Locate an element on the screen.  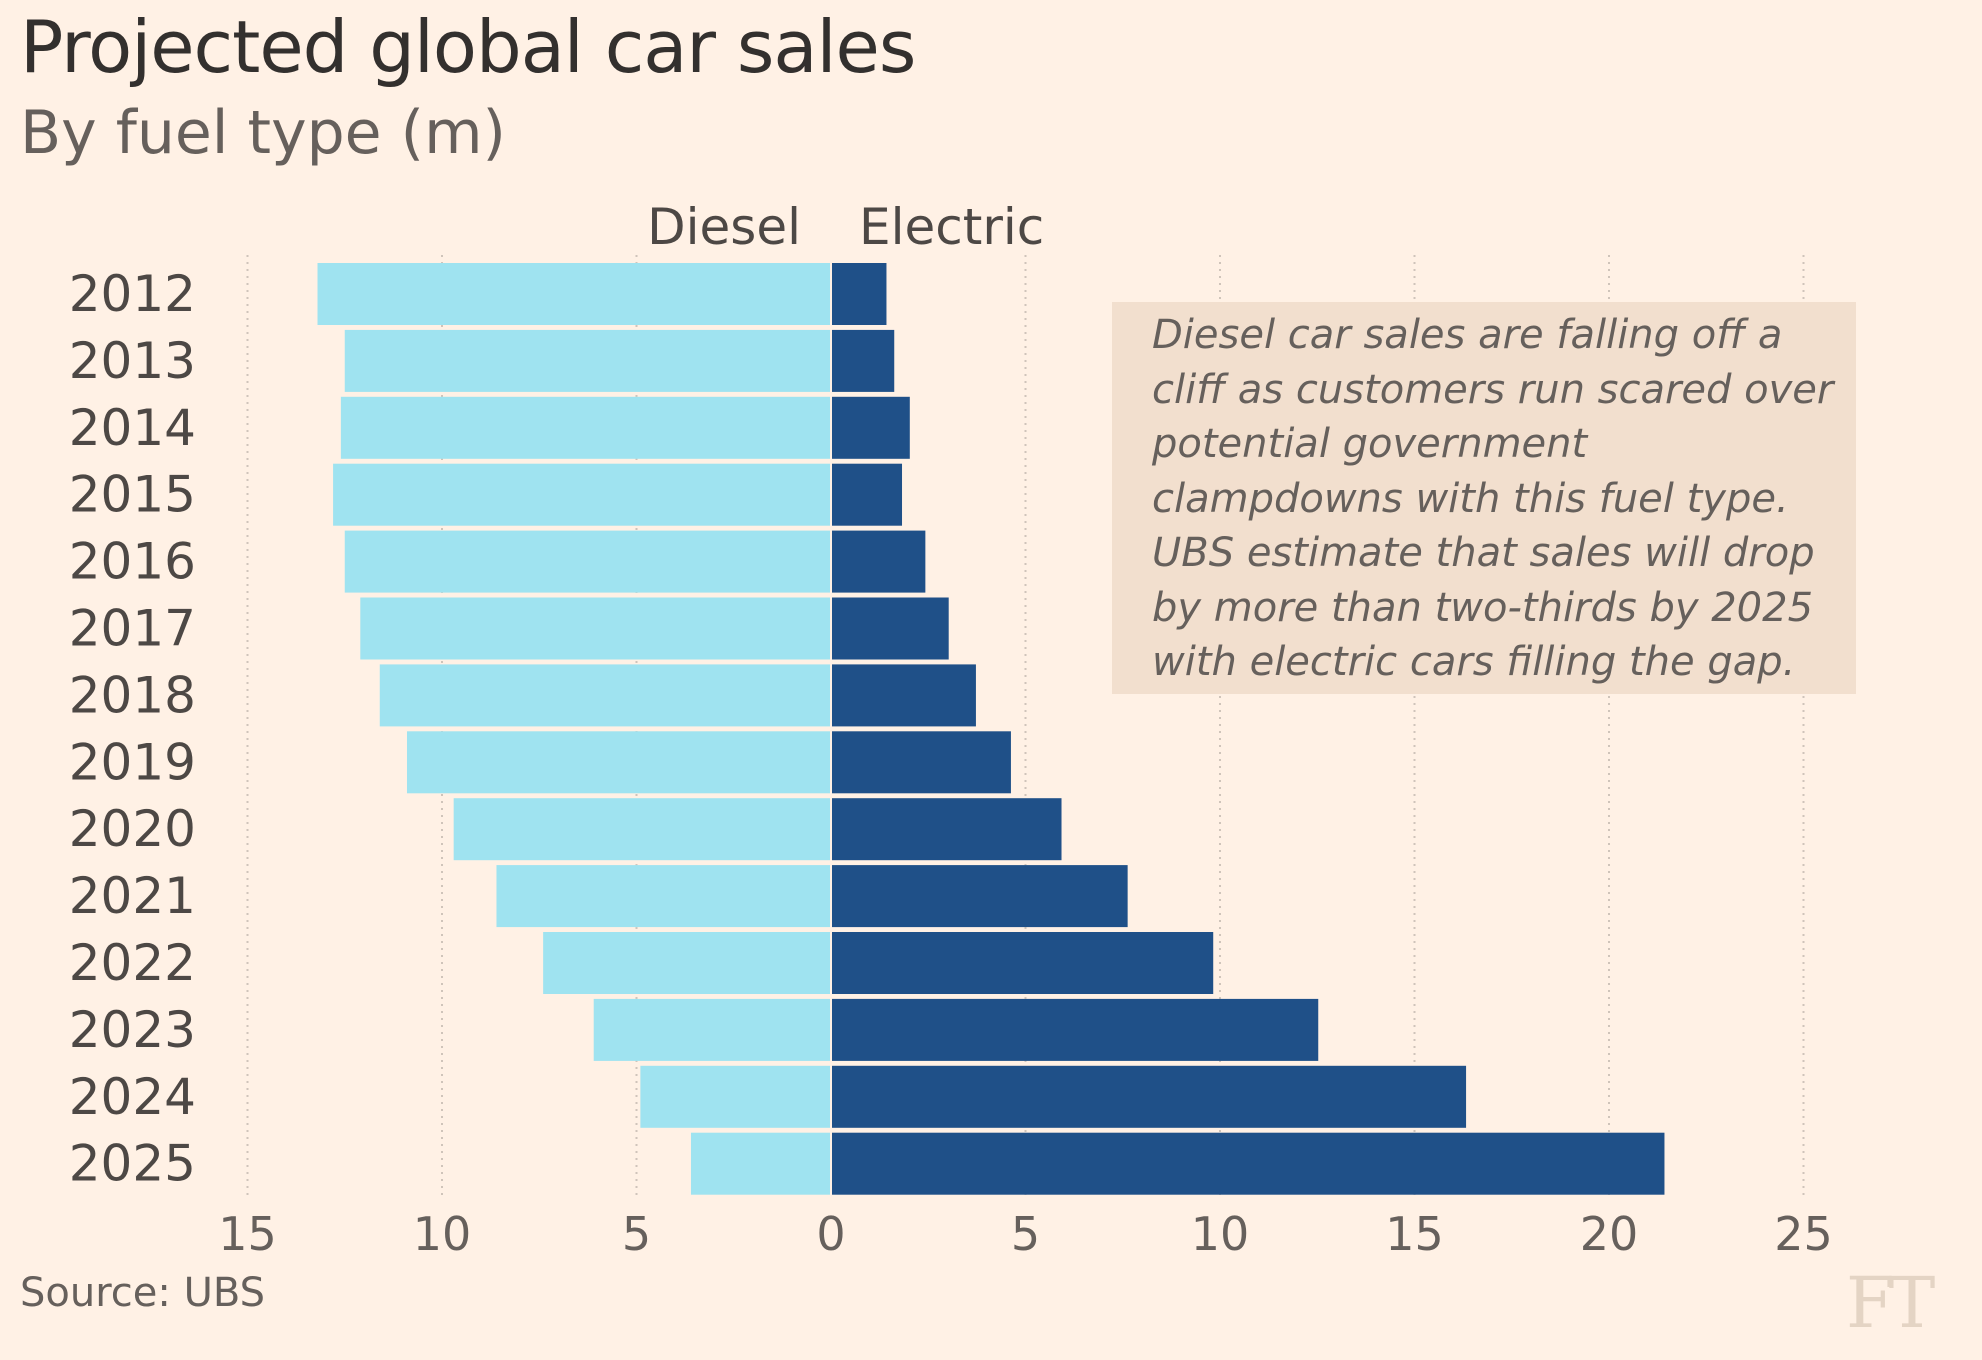
x-tick-label: 20 is located at coordinates (1609, 1234).